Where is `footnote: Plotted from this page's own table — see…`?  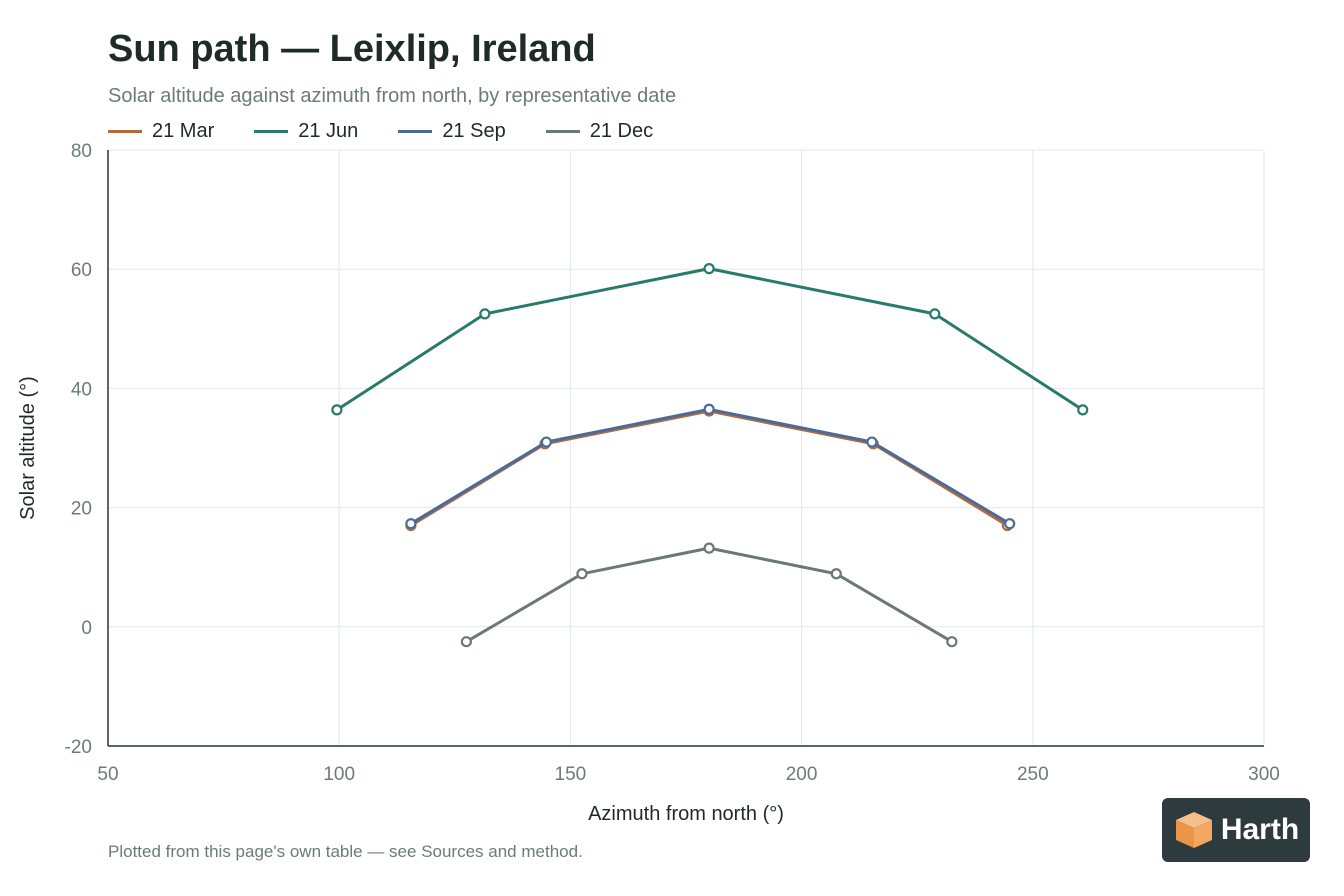 footnote: Plotted from this page's own table — see… is located at coordinates (345, 851).